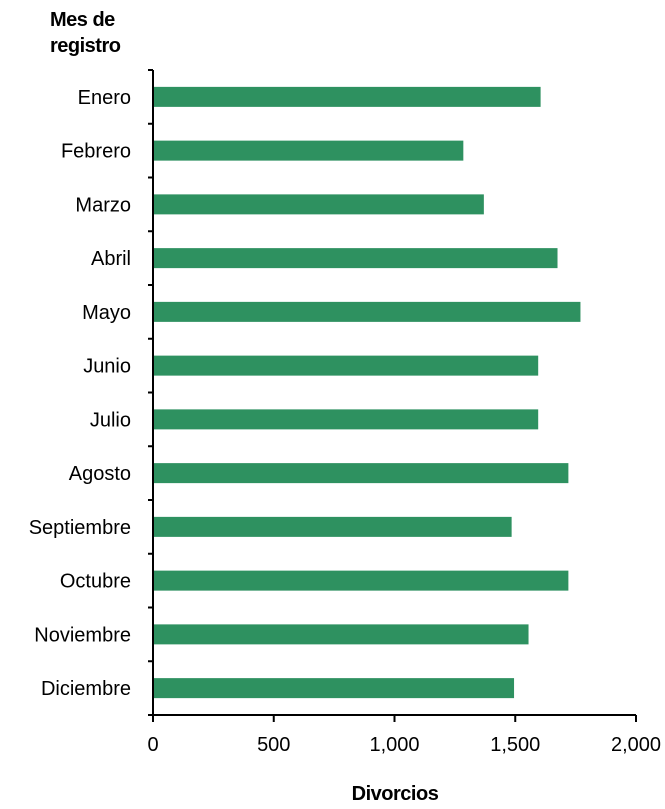  Describe the element at coordinates (346, 365) in the screenshot. I see `bar-junio` at that location.